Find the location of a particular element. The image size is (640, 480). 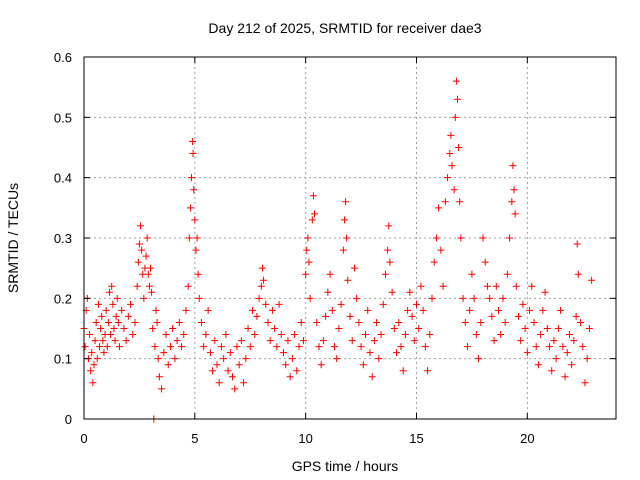

y-tick-label: 0.6 is located at coordinates (63, 57).